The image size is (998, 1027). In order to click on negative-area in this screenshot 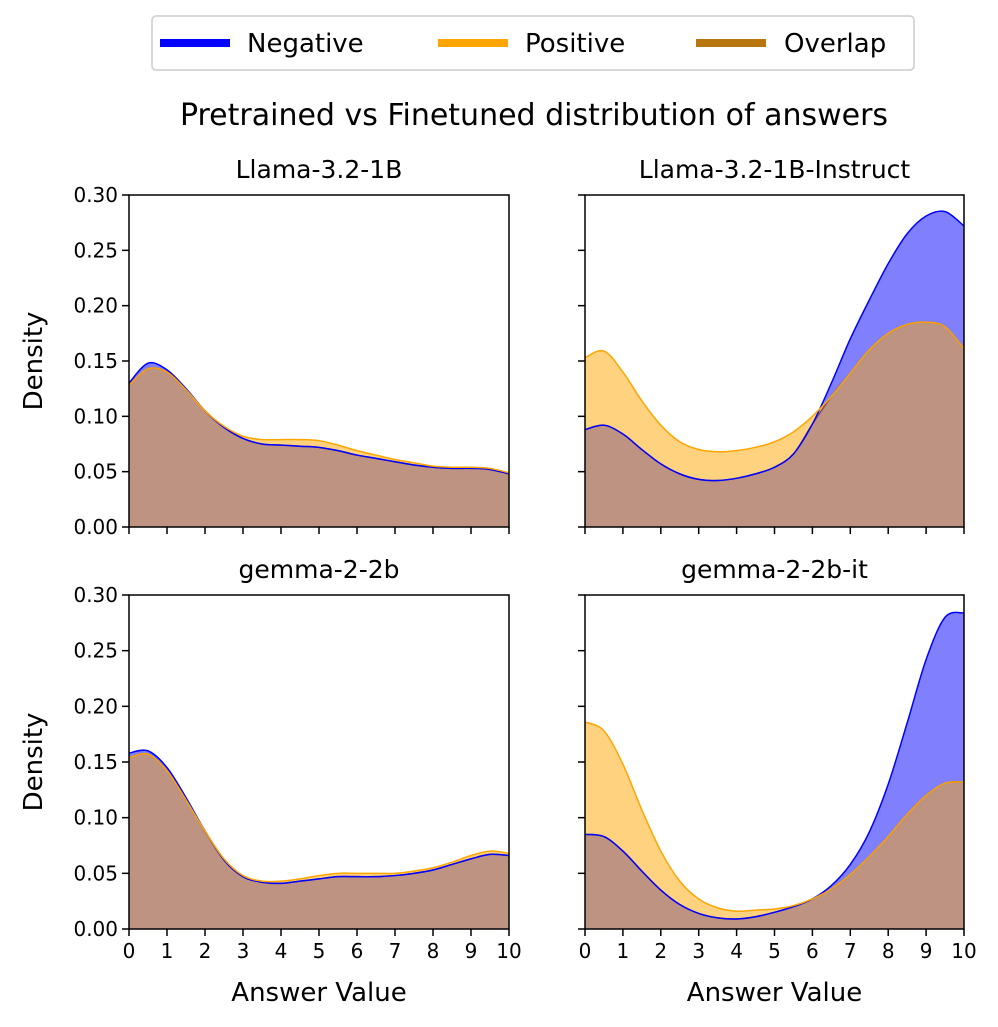, I will do `click(774, 770)`.